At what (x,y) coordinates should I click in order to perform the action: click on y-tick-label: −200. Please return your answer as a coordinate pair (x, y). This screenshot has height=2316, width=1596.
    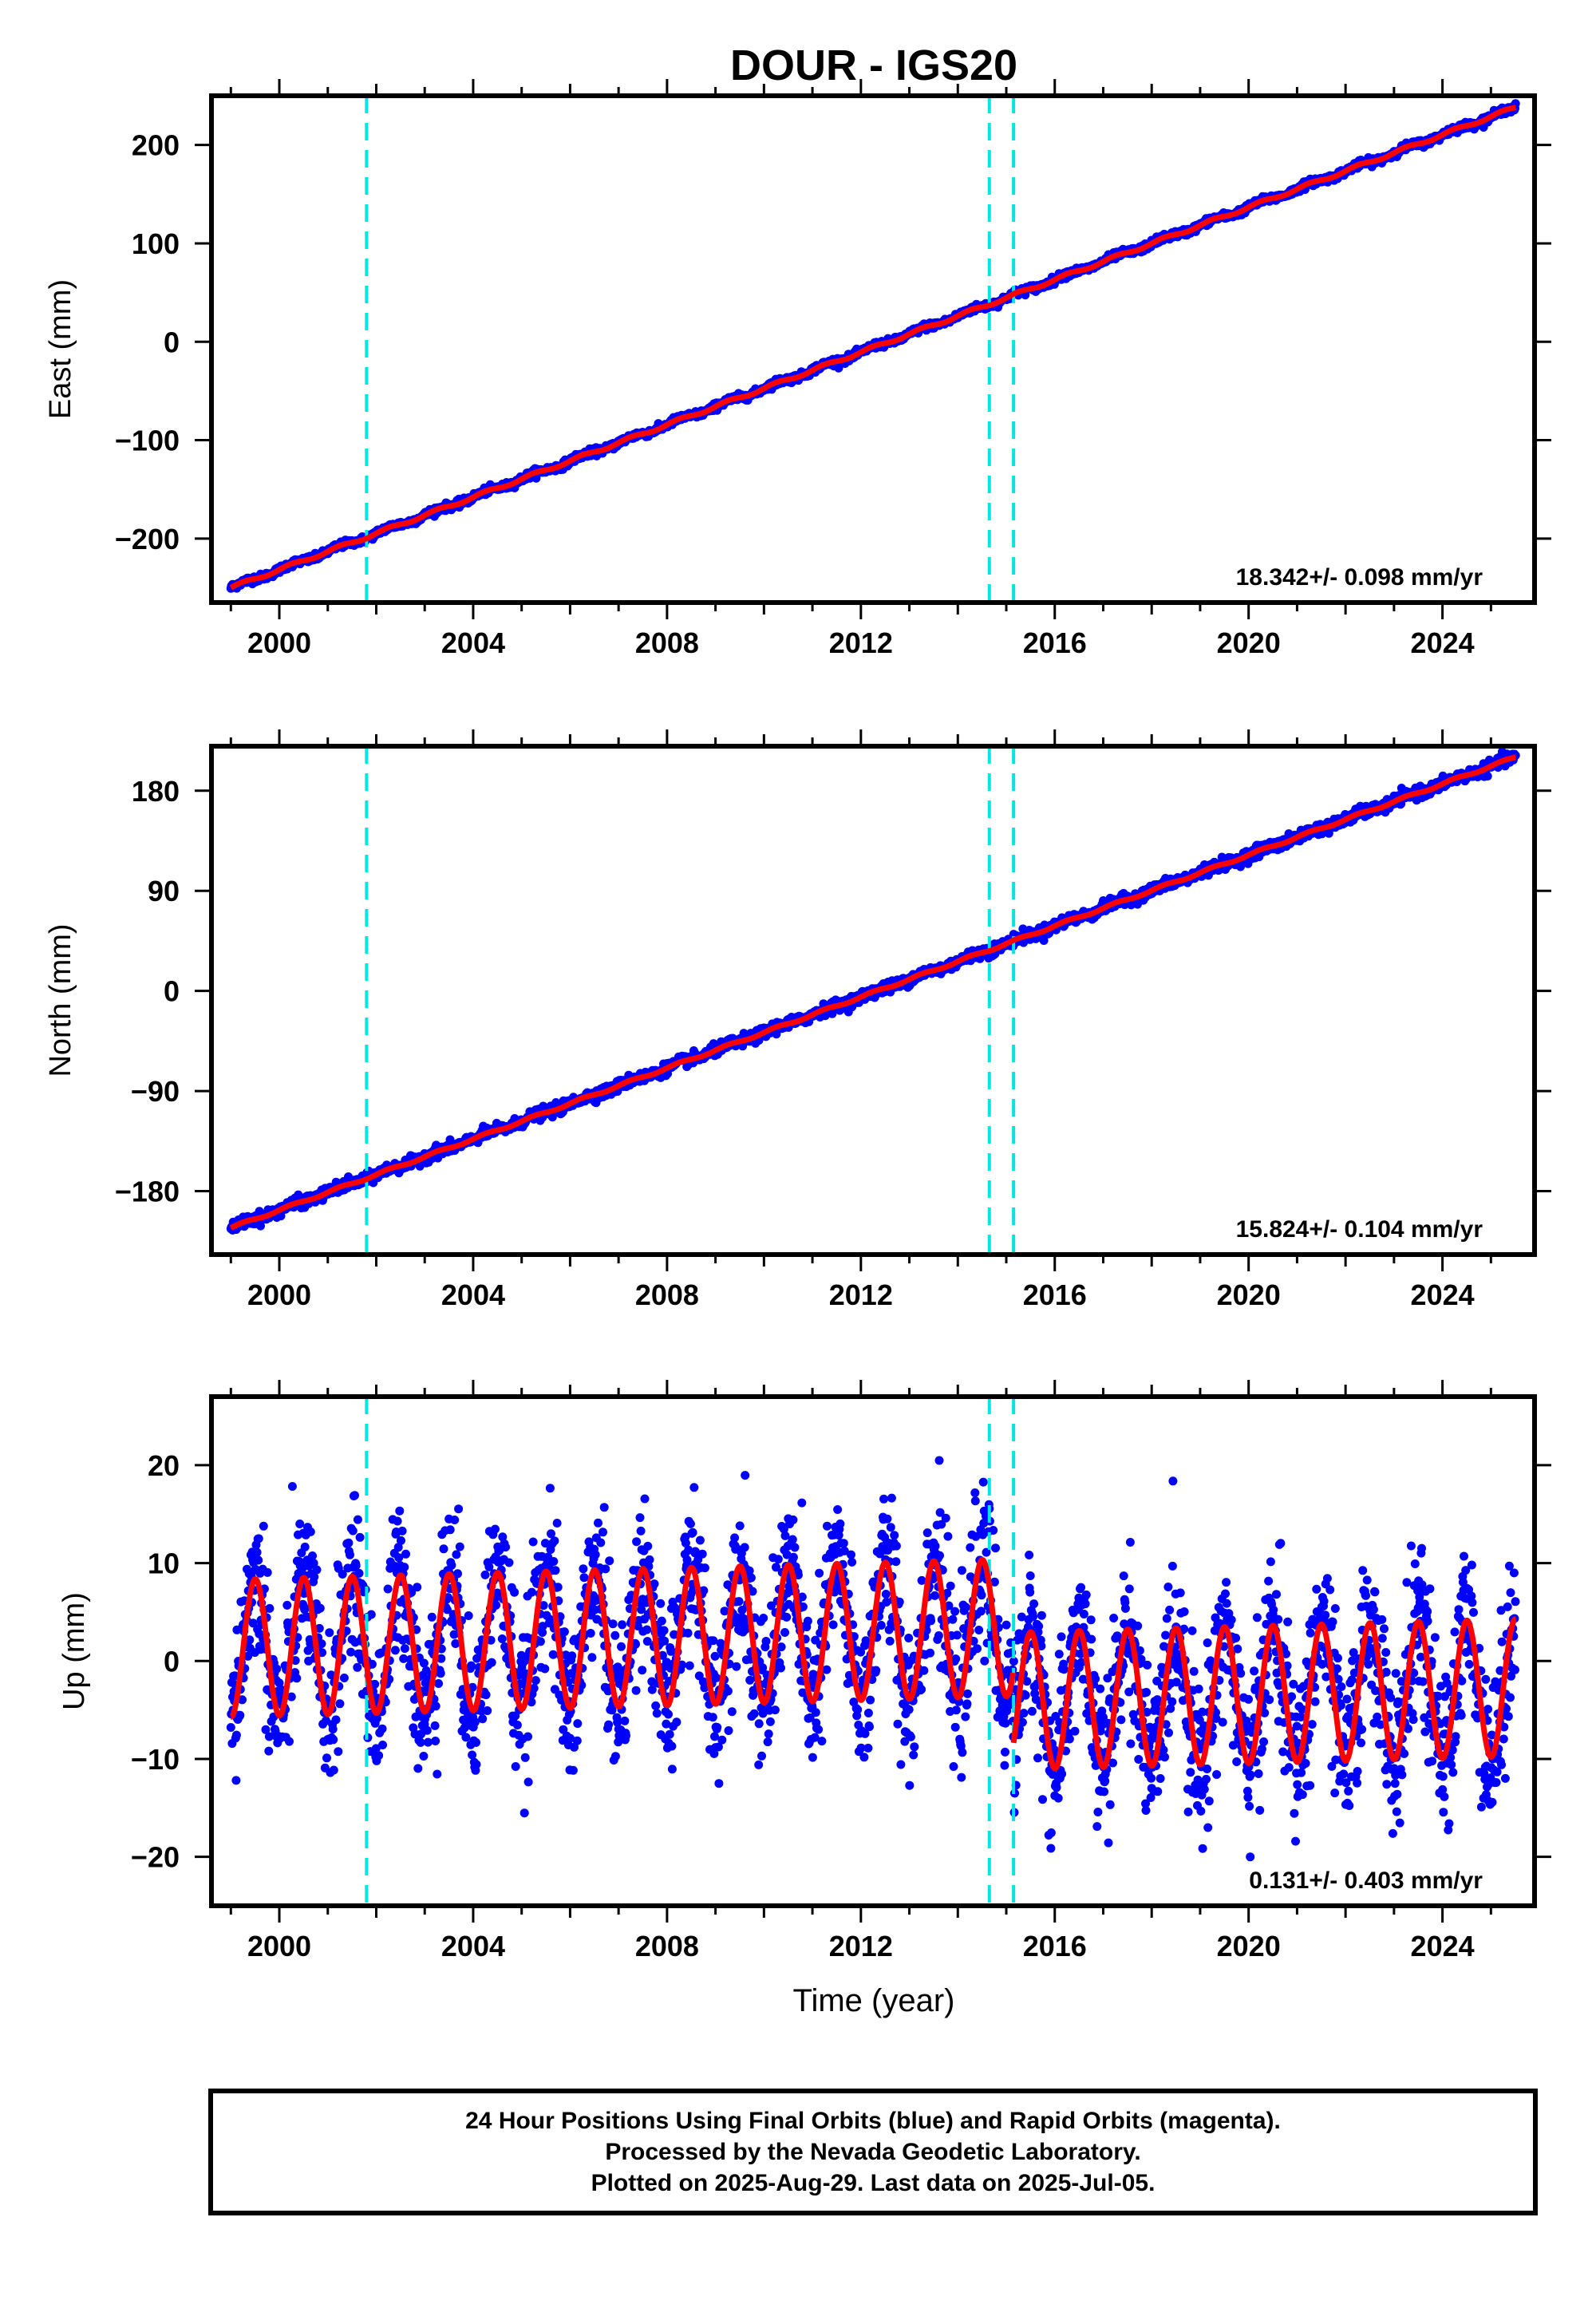
    Looking at the image, I should click on (147, 539).